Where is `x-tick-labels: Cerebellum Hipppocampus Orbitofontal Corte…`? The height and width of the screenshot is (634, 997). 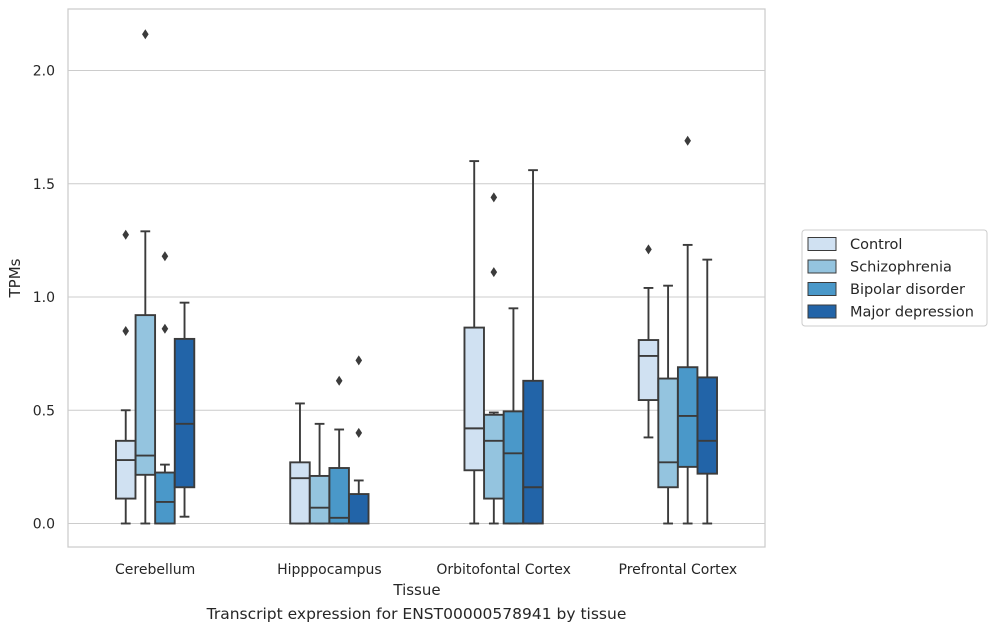
x-tick-labels: Cerebellum Hipppocampus Orbitofontal Corte… is located at coordinates (426, 570).